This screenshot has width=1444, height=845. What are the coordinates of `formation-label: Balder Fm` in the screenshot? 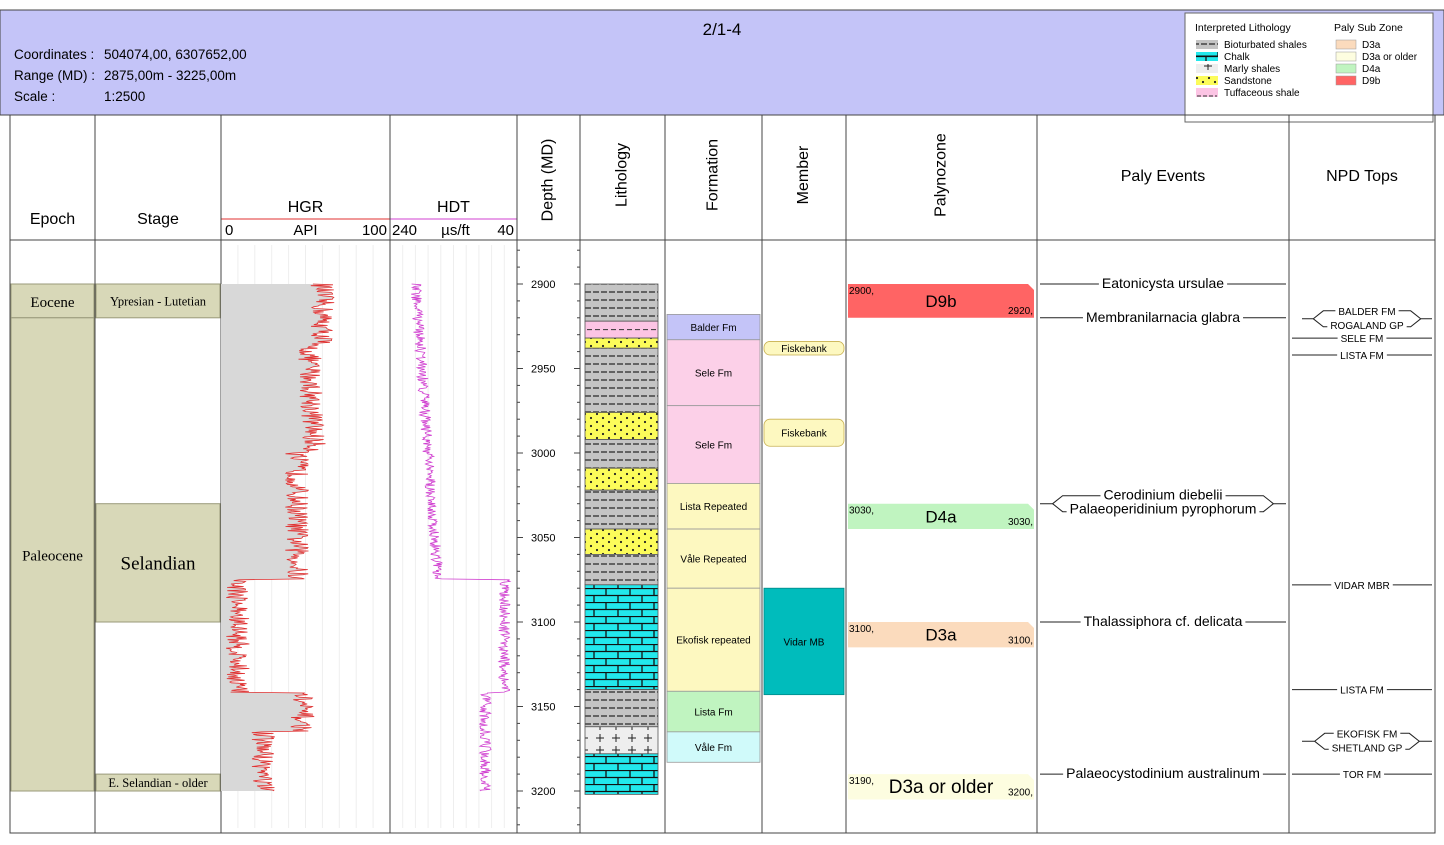 It's located at (713, 328).